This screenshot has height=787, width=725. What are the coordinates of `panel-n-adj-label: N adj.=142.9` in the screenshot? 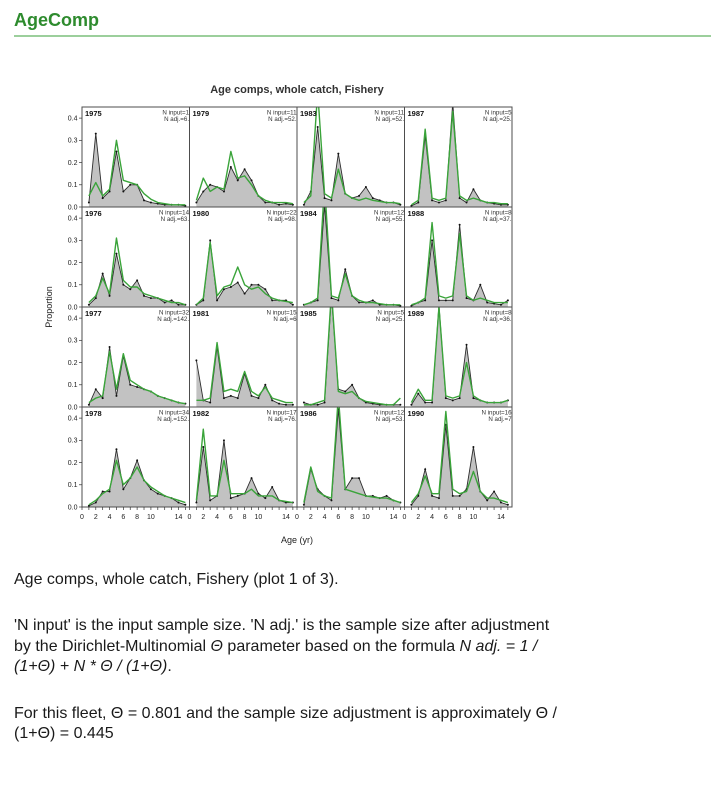 It's located at (175, 319).